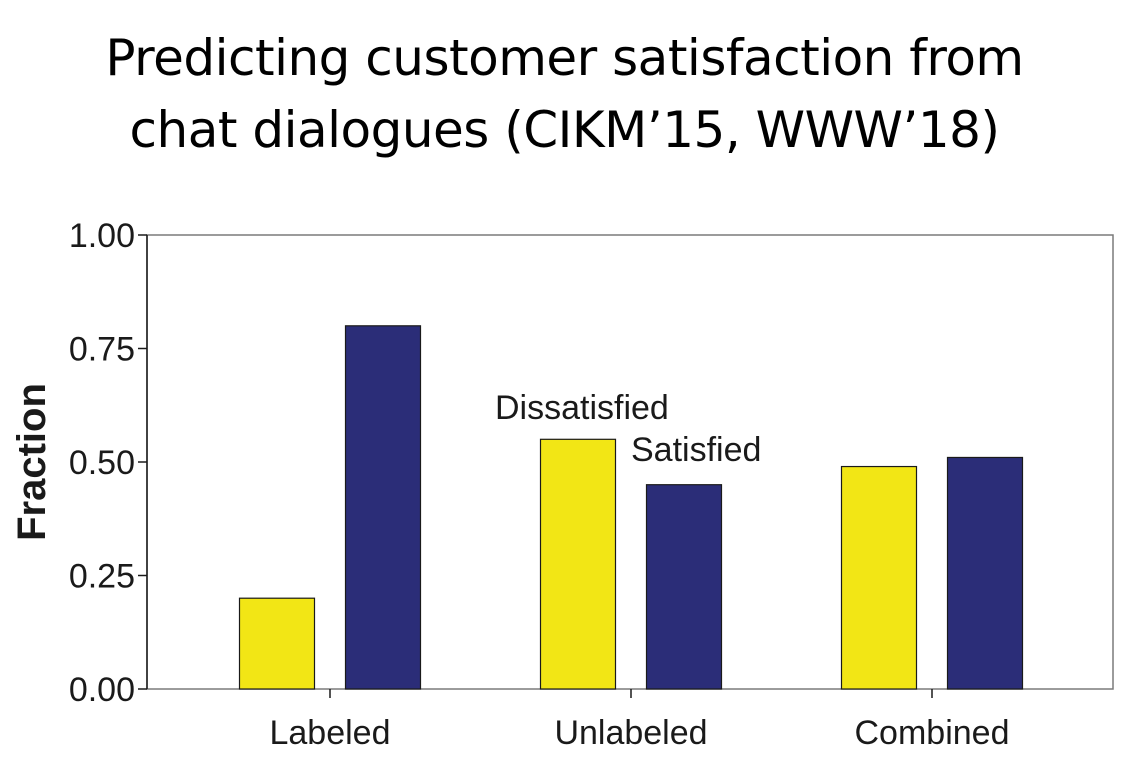 The height and width of the screenshot is (772, 1129). What do you see at coordinates (985, 573) in the screenshot?
I see `bar-satisfied-combined` at bounding box center [985, 573].